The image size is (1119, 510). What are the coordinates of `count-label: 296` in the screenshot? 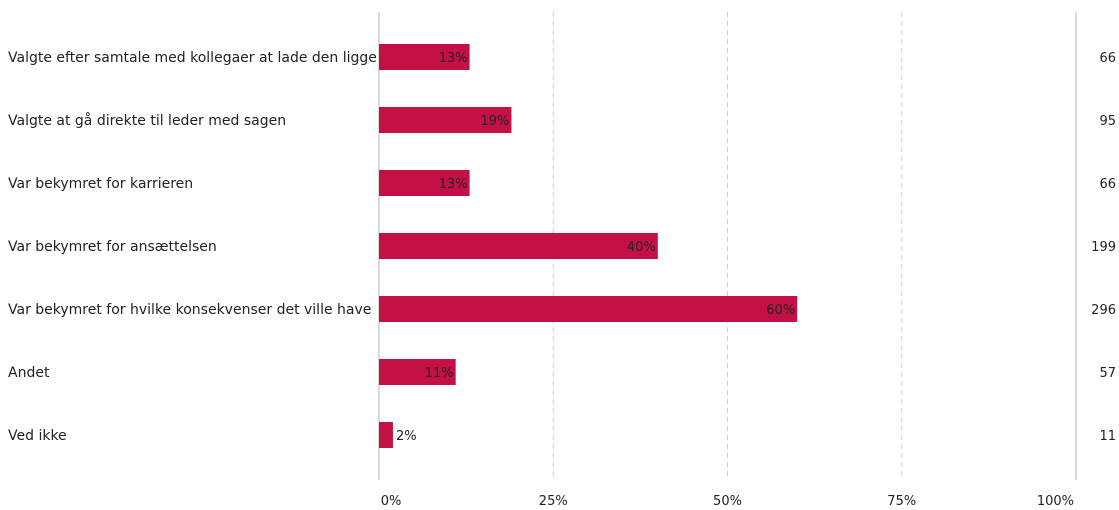 It's located at (1103, 310).